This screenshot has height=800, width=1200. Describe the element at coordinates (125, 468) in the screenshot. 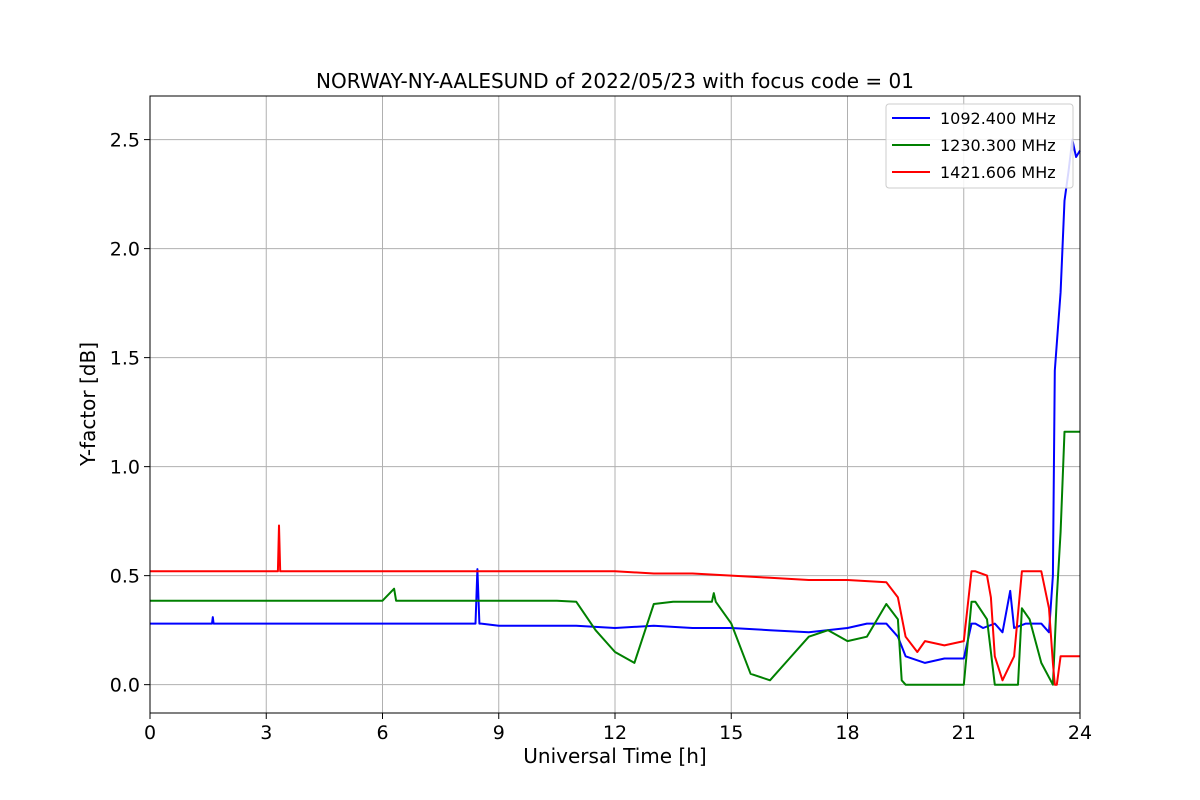

I see `y-tick-label: 1.0` at that location.